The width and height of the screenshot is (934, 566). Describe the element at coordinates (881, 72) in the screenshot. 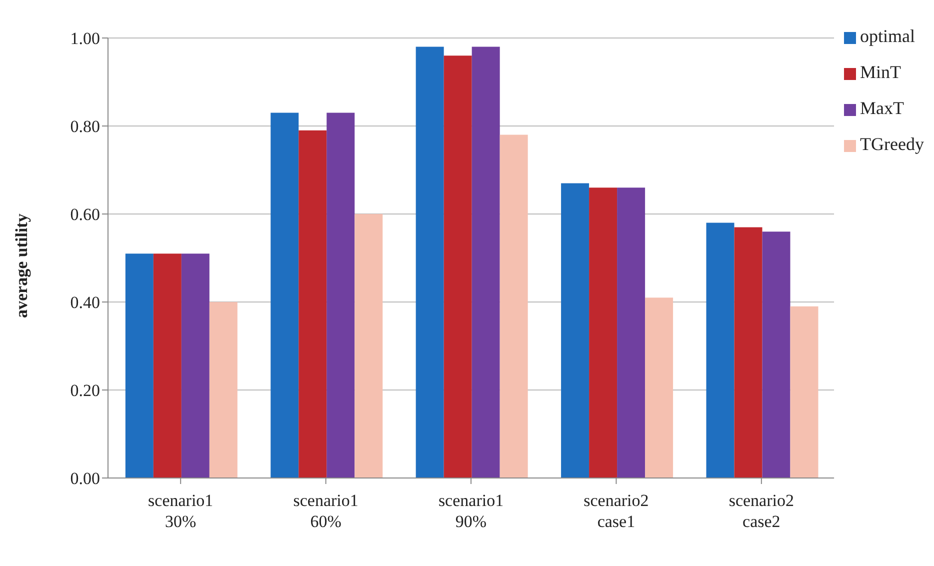

I see `legend-label: MinT` at that location.